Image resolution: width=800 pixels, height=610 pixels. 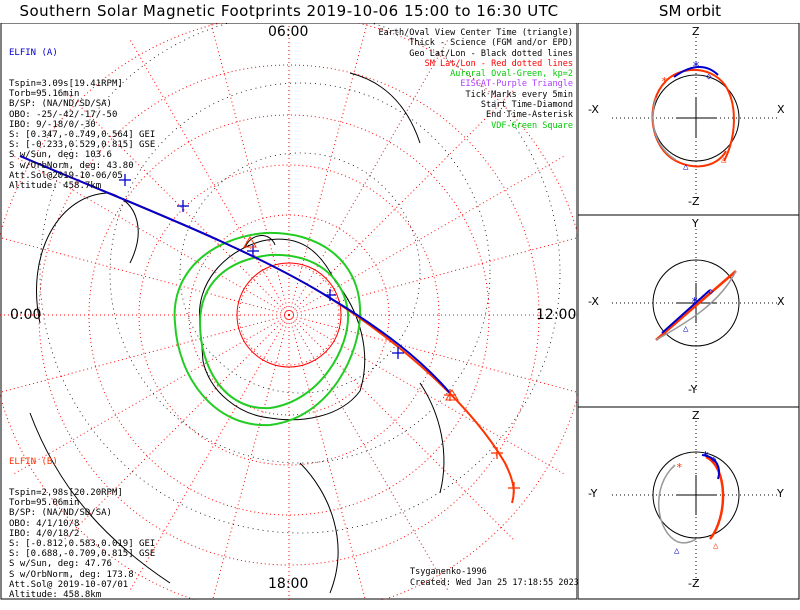 I want to click on elfin-b-info-line: Att.Sol@ 2019-10-07/01, so click(x=69, y=584).